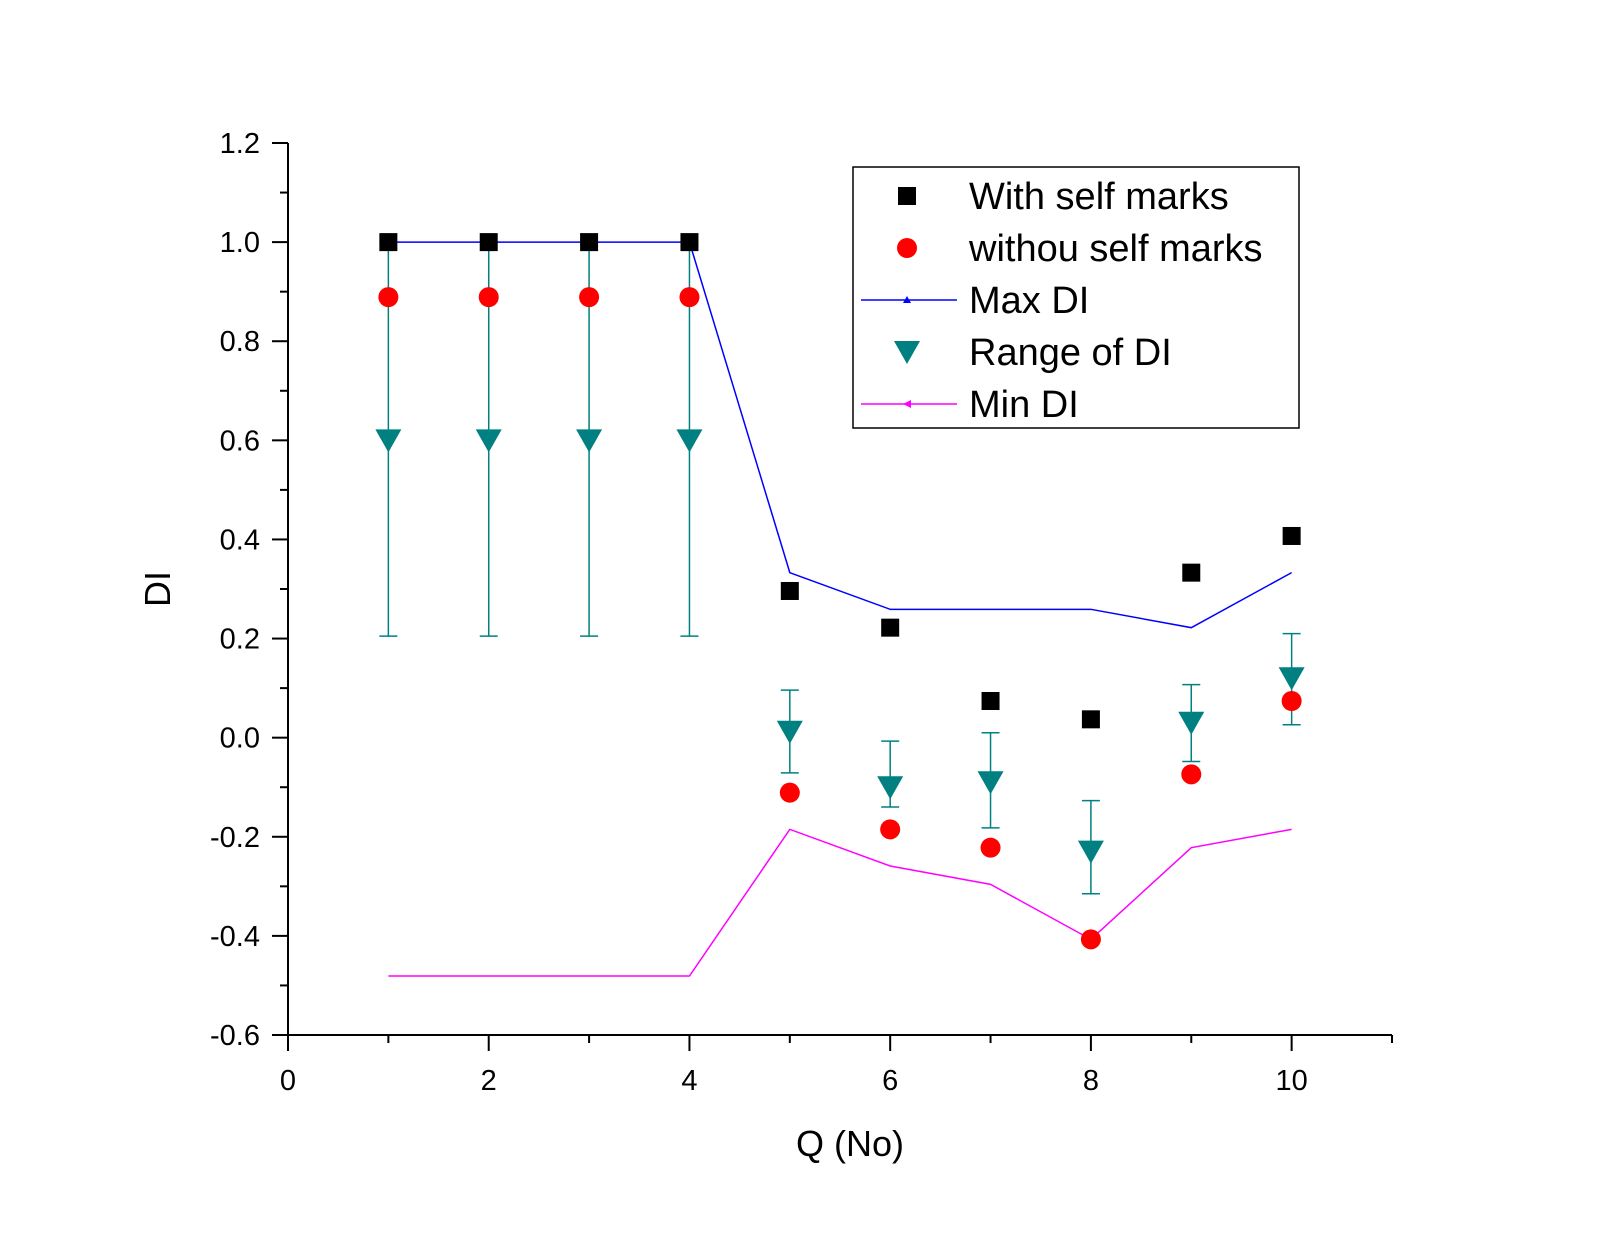  What do you see at coordinates (1029, 301) in the screenshot?
I see `legend-label: Max DI` at bounding box center [1029, 301].